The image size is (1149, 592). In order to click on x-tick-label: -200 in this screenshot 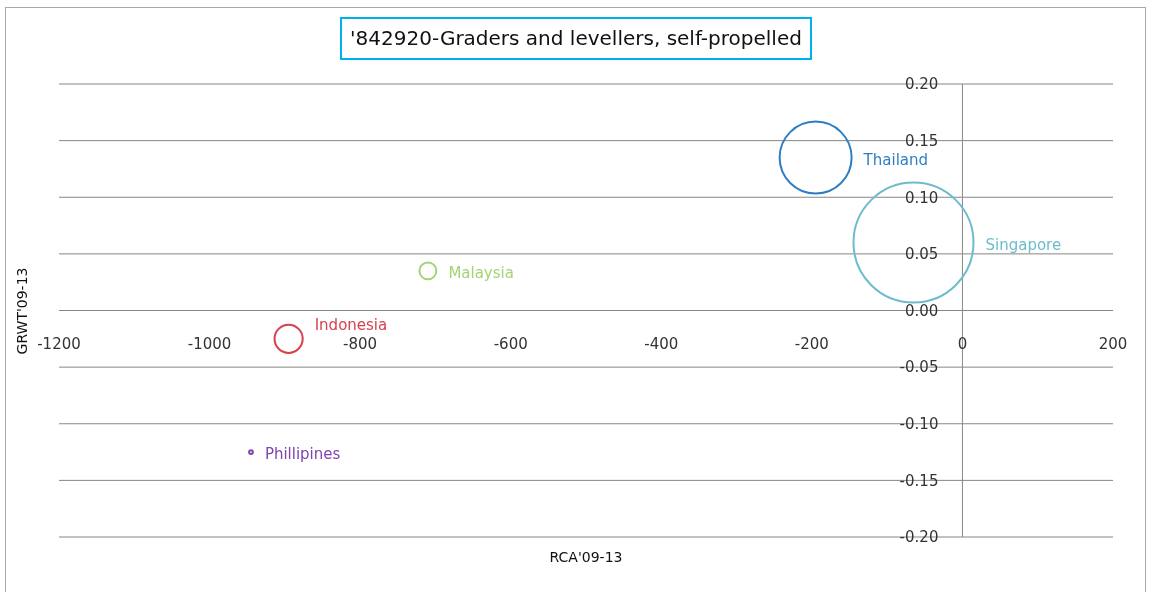, I will do `click(811, 343)`.